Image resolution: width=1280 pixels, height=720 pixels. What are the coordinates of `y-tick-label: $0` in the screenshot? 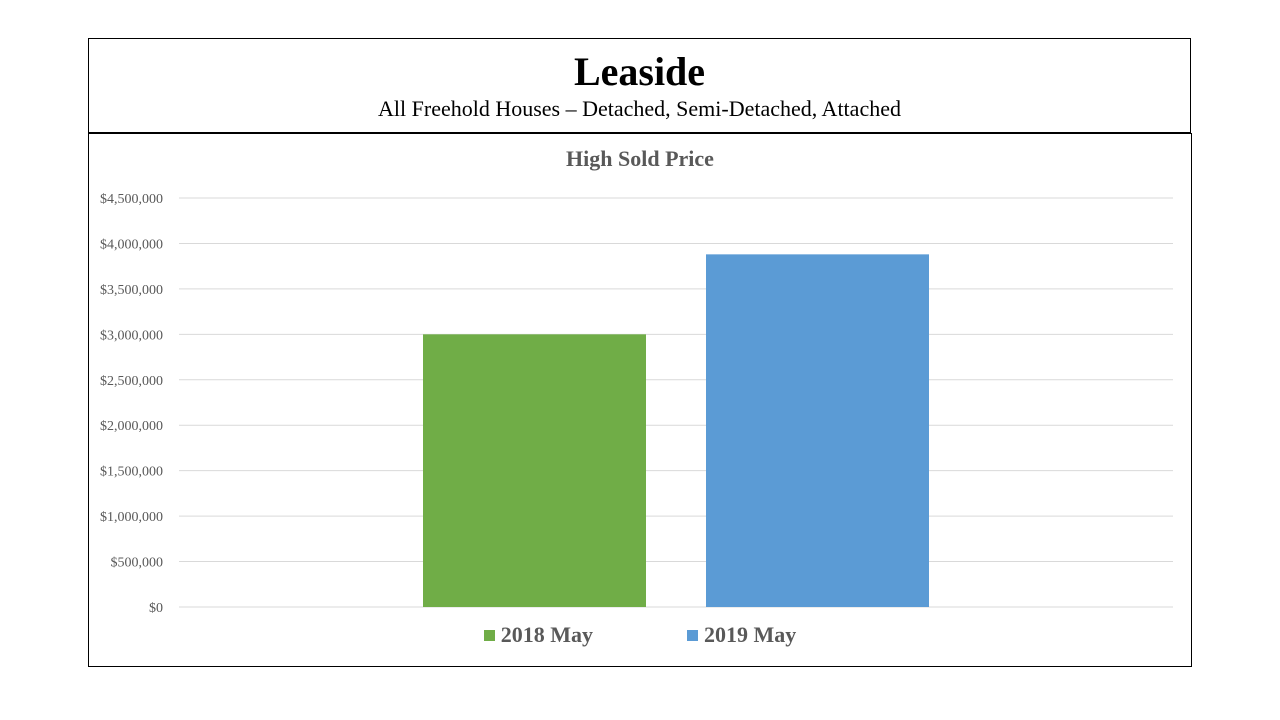 It's located at (156, 608).